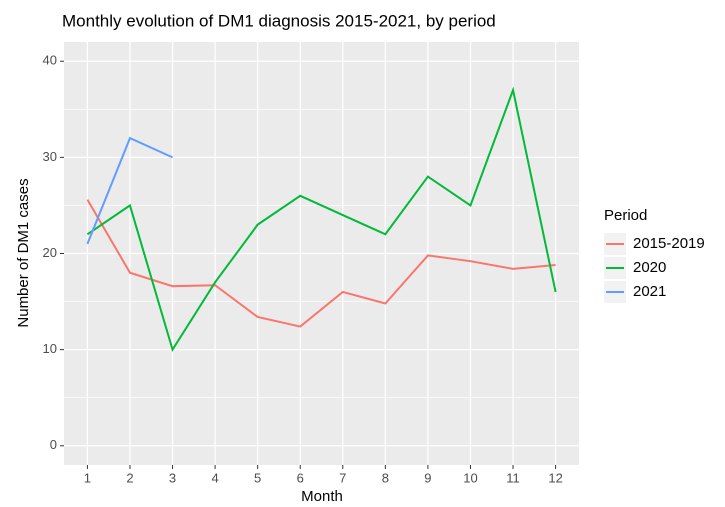 The height and width of the screenshot is (507, 725). Describe the element at coordinates (50, 252) in the screenshot. I see `y-tick-label: 20` at that location.